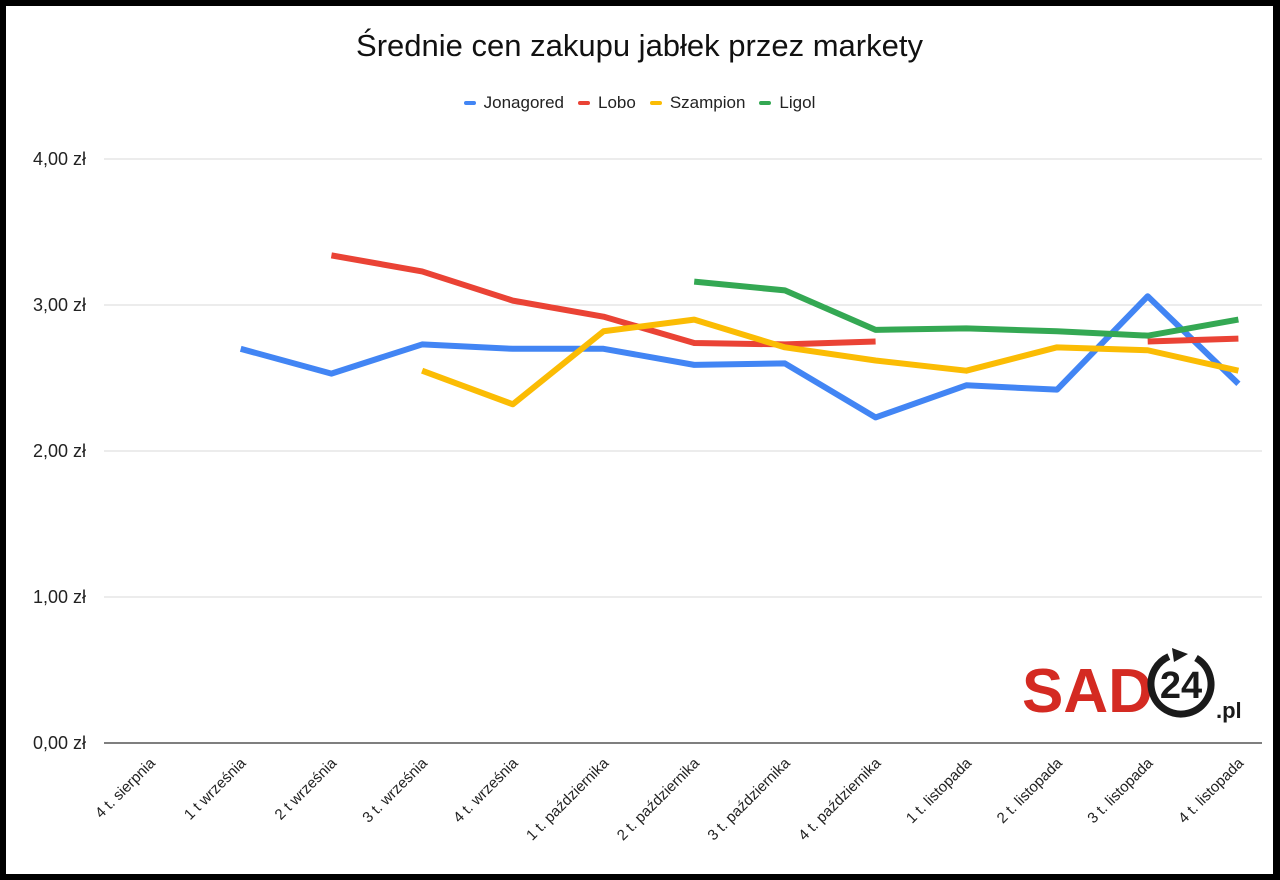 The image size is (1280, 880). I want to click on legend: Jonagored Lobo Szampion Ligol, so click(639, 103).